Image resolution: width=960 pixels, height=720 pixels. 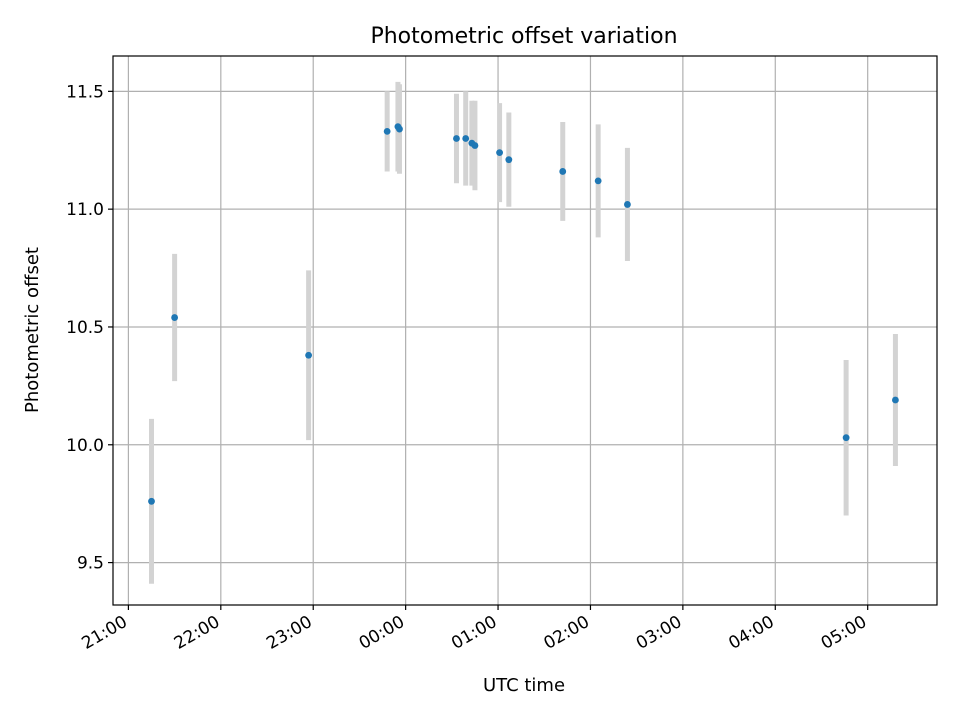 I want to click on y-tick-label: 9.5, so click(x=90, y=564).